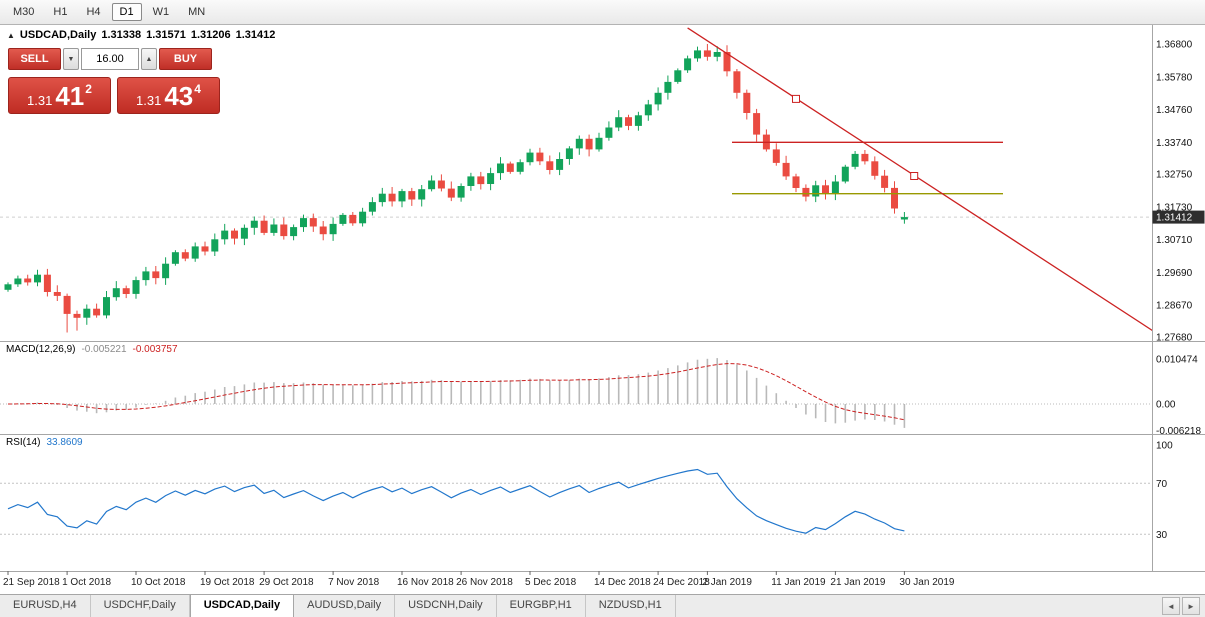  I want to click on buy-price-sup: 4, so click(197, 89).